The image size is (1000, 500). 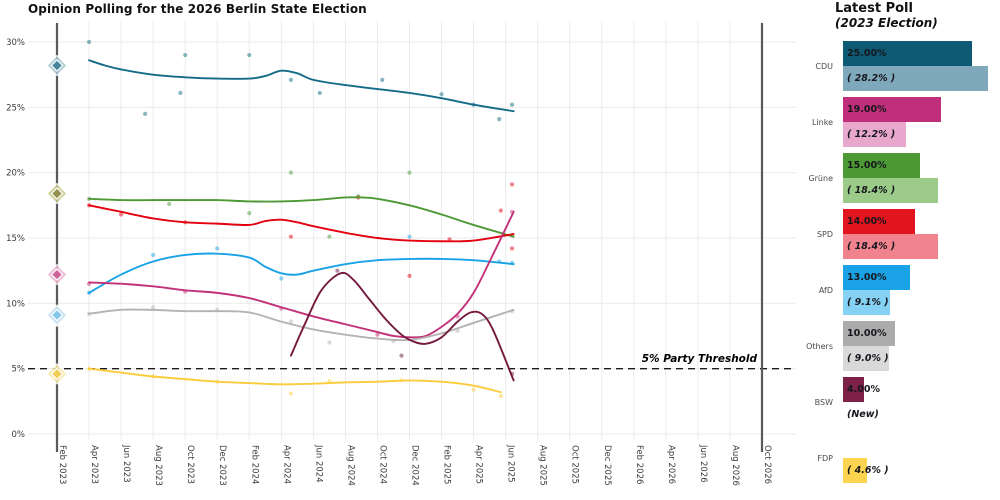 What do you see at coordinates (867, 277) in the screenshot?
I see `latest-poll-value-afd: 13.00%` at bounding box center [867, 277].